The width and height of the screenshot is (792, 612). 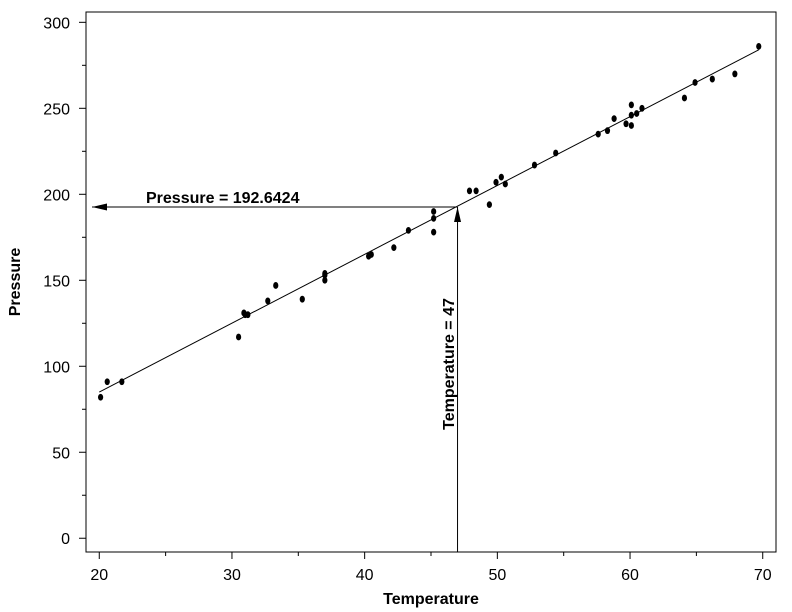 What do you see at coordinates (630, 575) in the screenshot?
I see `x-tick-label: 60` at bounding box center [630, 575].